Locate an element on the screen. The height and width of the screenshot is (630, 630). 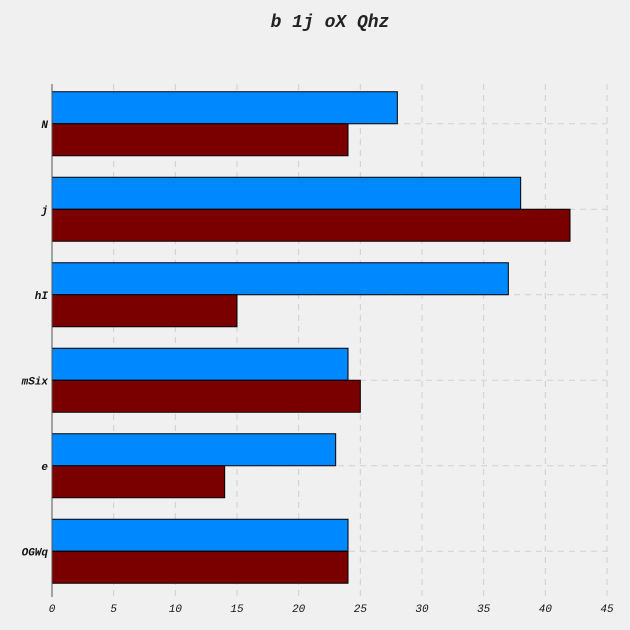
category-label: mSix is located at coordinates (35, 382).